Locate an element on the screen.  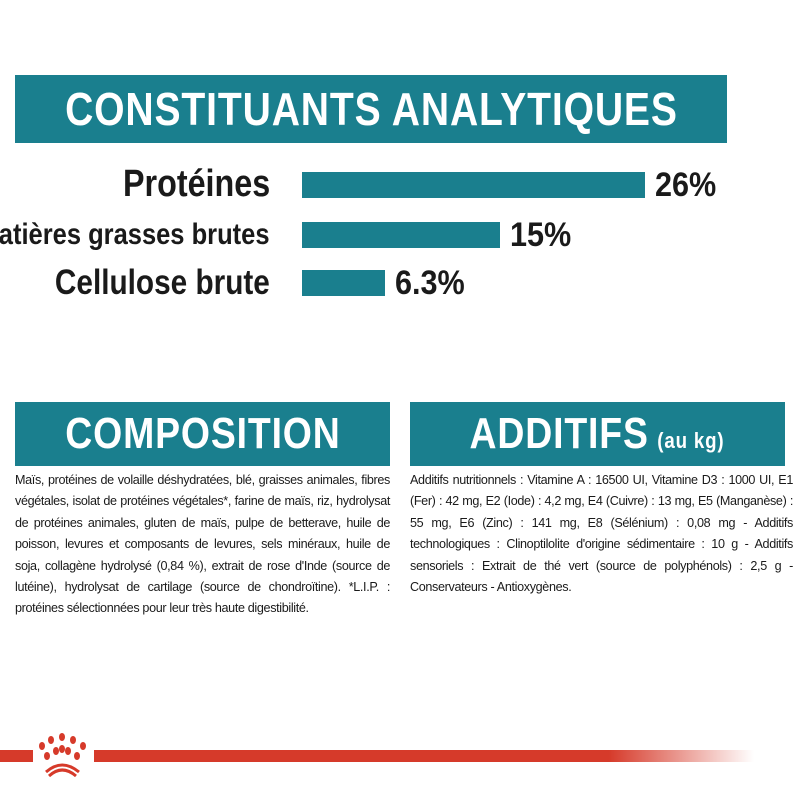
royal-canin-crown-icon is located at coordinates (62, 755).